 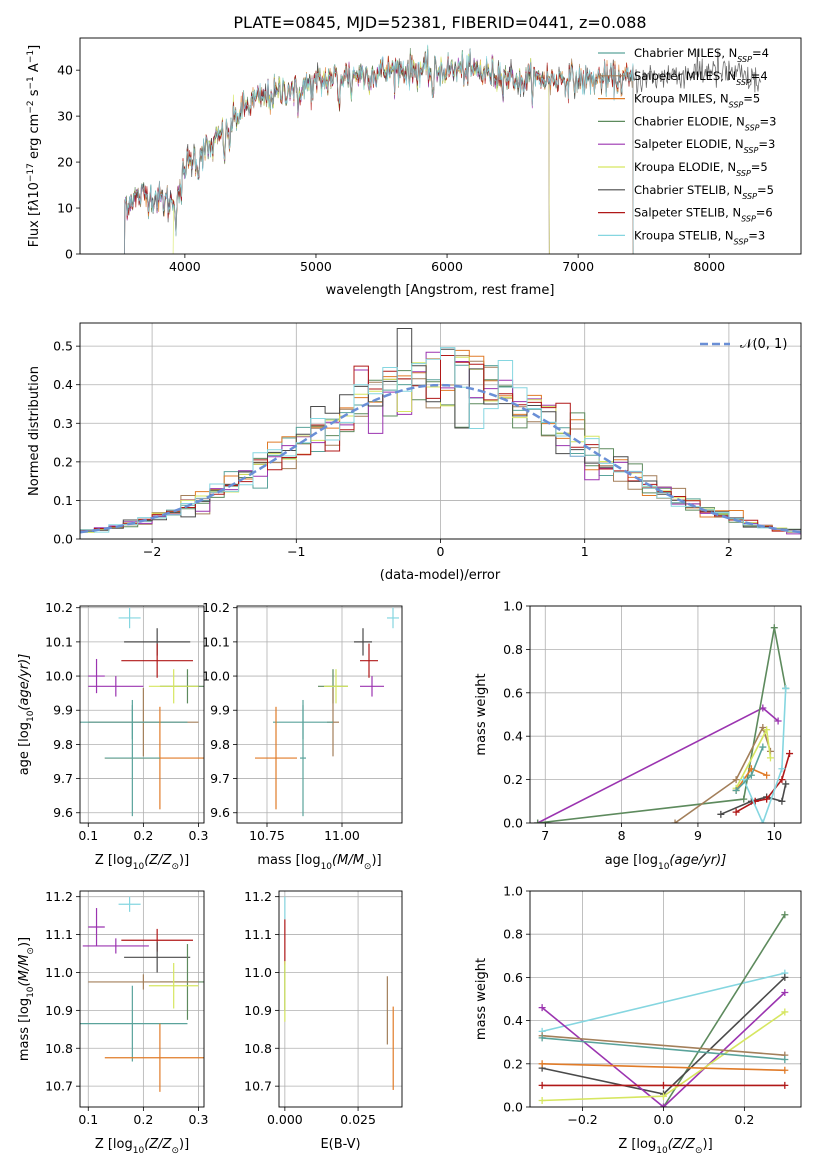 I want to click on series-line-kroupa-stelib, so click(x=764, y=755).